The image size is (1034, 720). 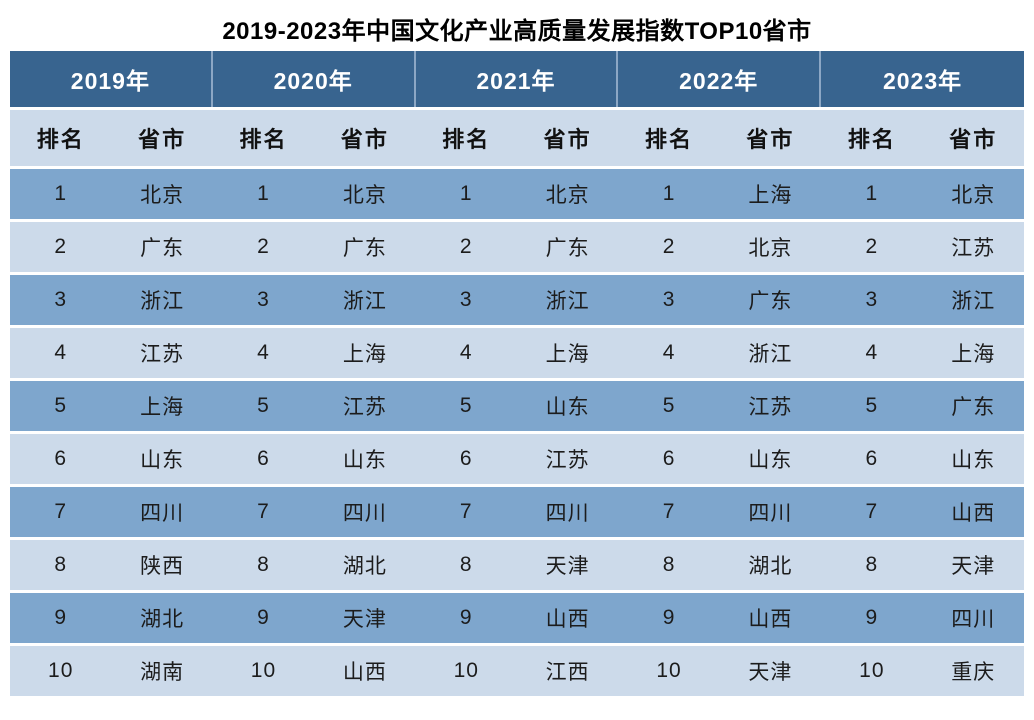 What do you see at coordinates (314, 79) in the screenshot?
I see `year-header: 2020年` at bounding box center [314, 79].